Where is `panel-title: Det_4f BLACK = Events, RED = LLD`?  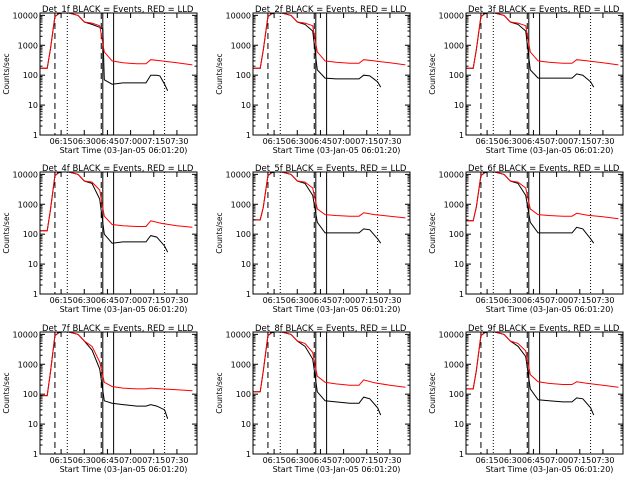 panel-title: Det_4f BLACK = Events, RED = LLD is located at coordinates (118, 169).